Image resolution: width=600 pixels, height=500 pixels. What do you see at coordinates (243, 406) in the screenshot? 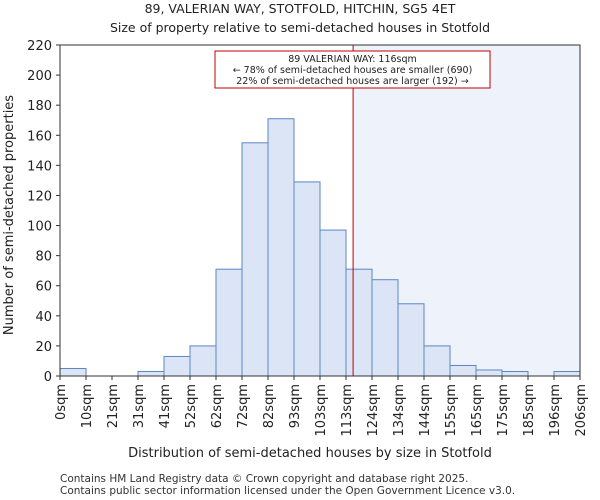
I see `x-tick-label-72sqm: 72sqm` at bounding box center [243, 406].